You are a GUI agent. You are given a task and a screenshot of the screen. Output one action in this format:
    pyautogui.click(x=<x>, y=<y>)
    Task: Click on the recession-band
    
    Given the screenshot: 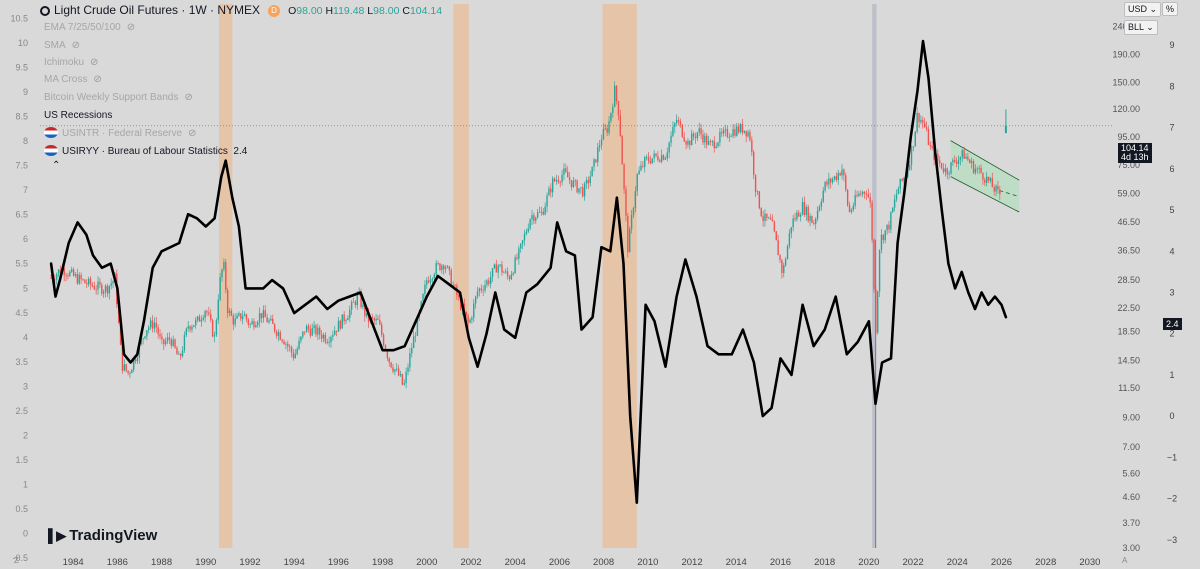 What is the action you would take?
    pyautogui.click(x=461, y=276)
    